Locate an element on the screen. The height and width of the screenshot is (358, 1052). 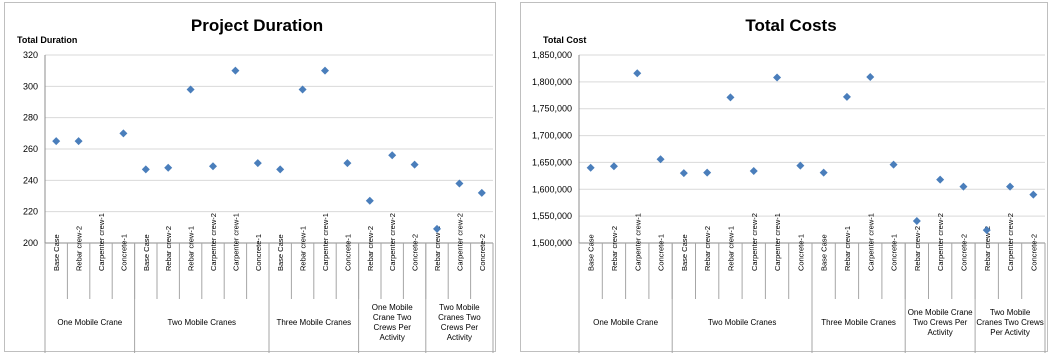
chart-title: Total Costs is located at coordinates (790, 25).